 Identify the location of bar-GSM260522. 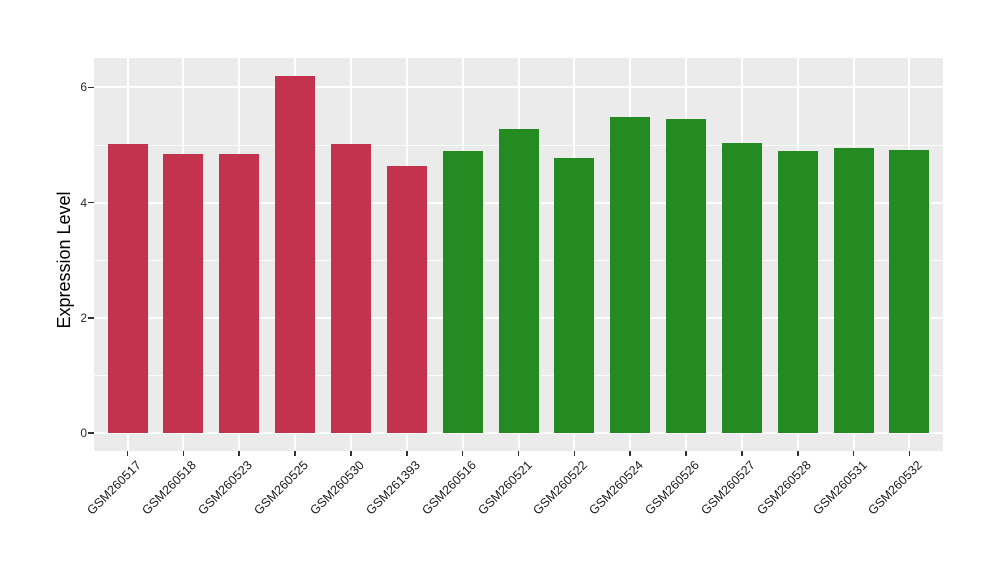
(574, 295).